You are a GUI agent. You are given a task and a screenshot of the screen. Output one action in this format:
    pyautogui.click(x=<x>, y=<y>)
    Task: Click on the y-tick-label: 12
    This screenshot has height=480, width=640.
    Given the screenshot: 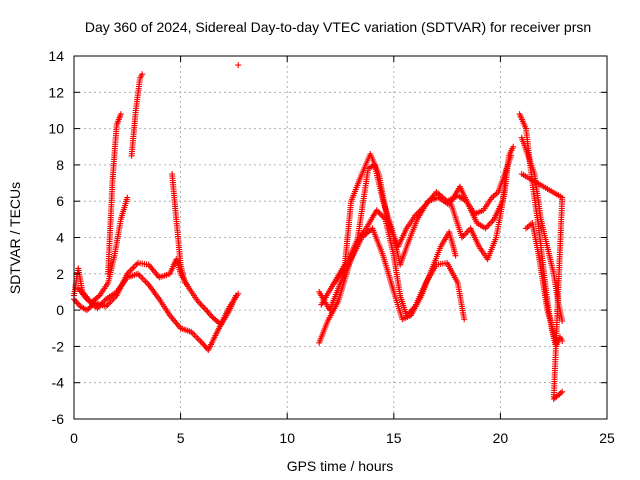 What is the action you would take?
    pyautogui.click(x=56, y=92)
    